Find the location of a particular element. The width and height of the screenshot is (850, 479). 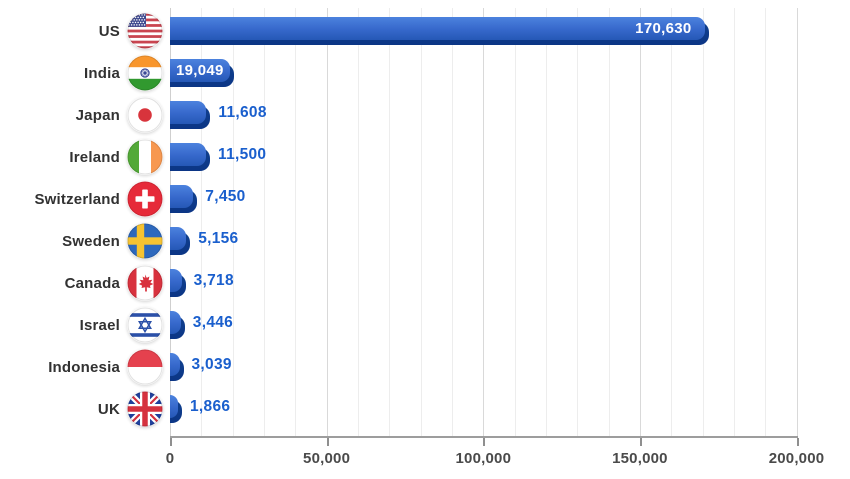

value-label: 170,630 is located at coordinates (663, 28).